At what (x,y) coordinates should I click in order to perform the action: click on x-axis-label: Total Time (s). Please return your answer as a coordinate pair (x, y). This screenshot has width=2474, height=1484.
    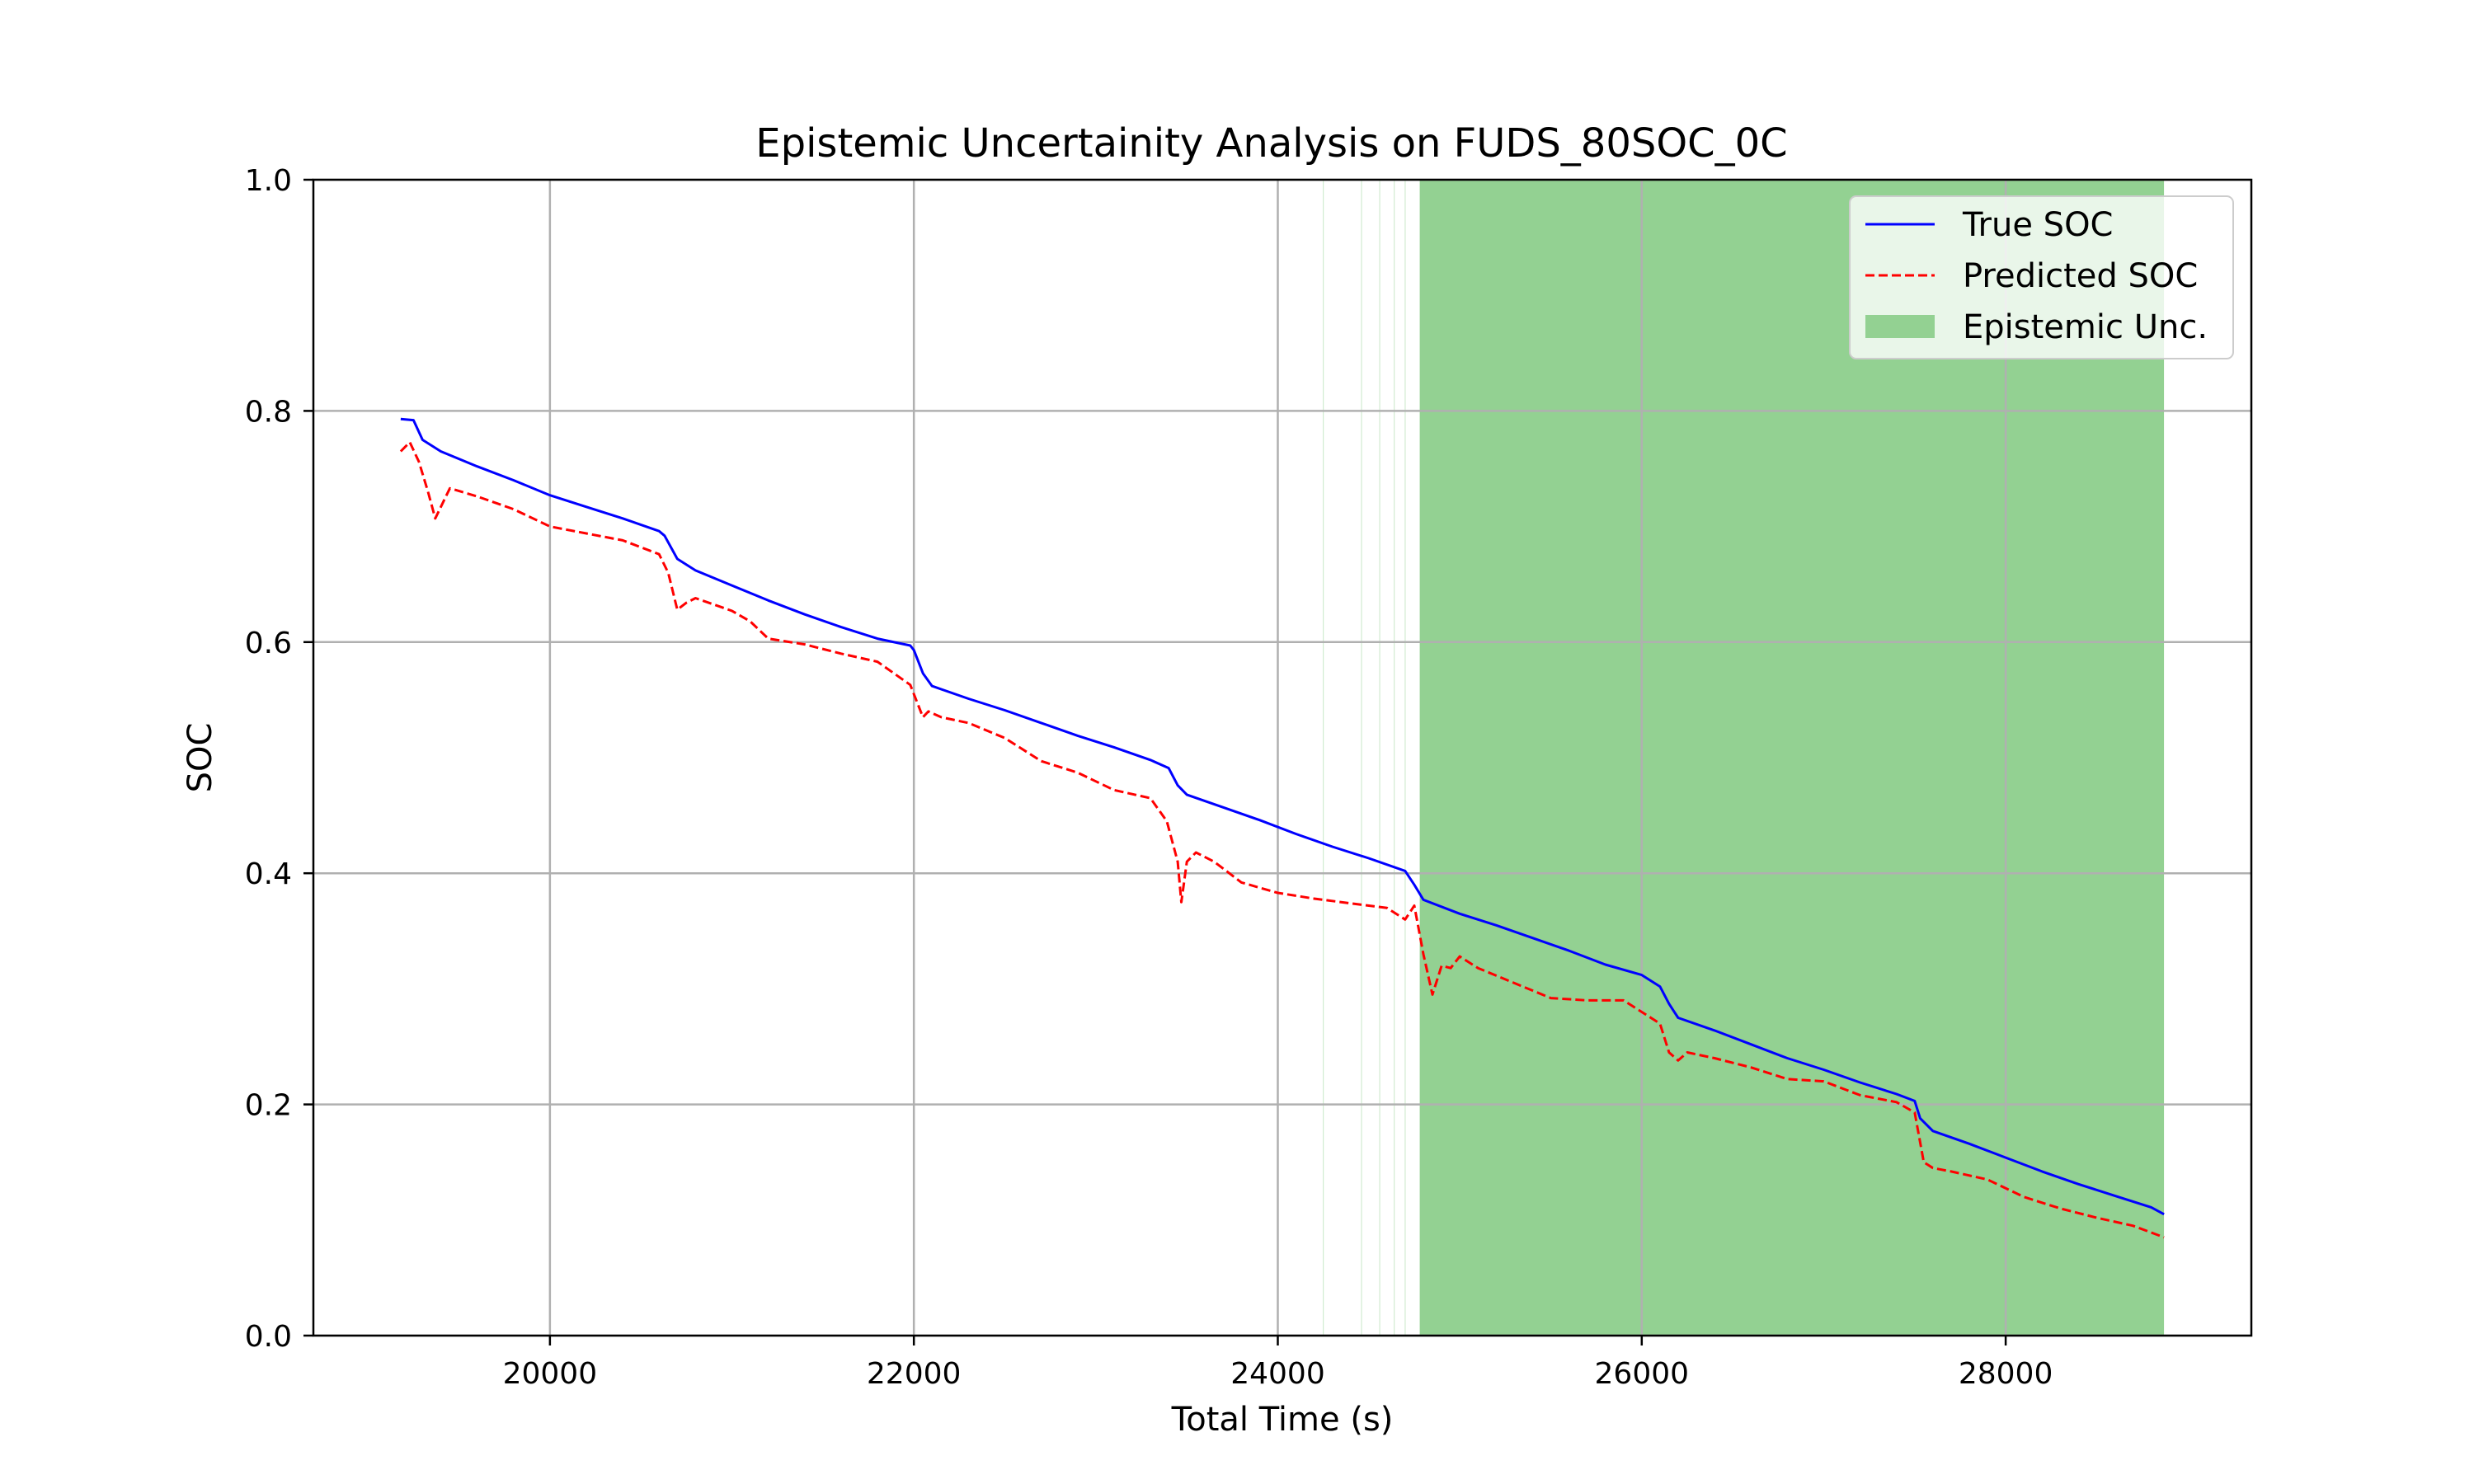
    Looking at the image, I should click on (1282, 1420).